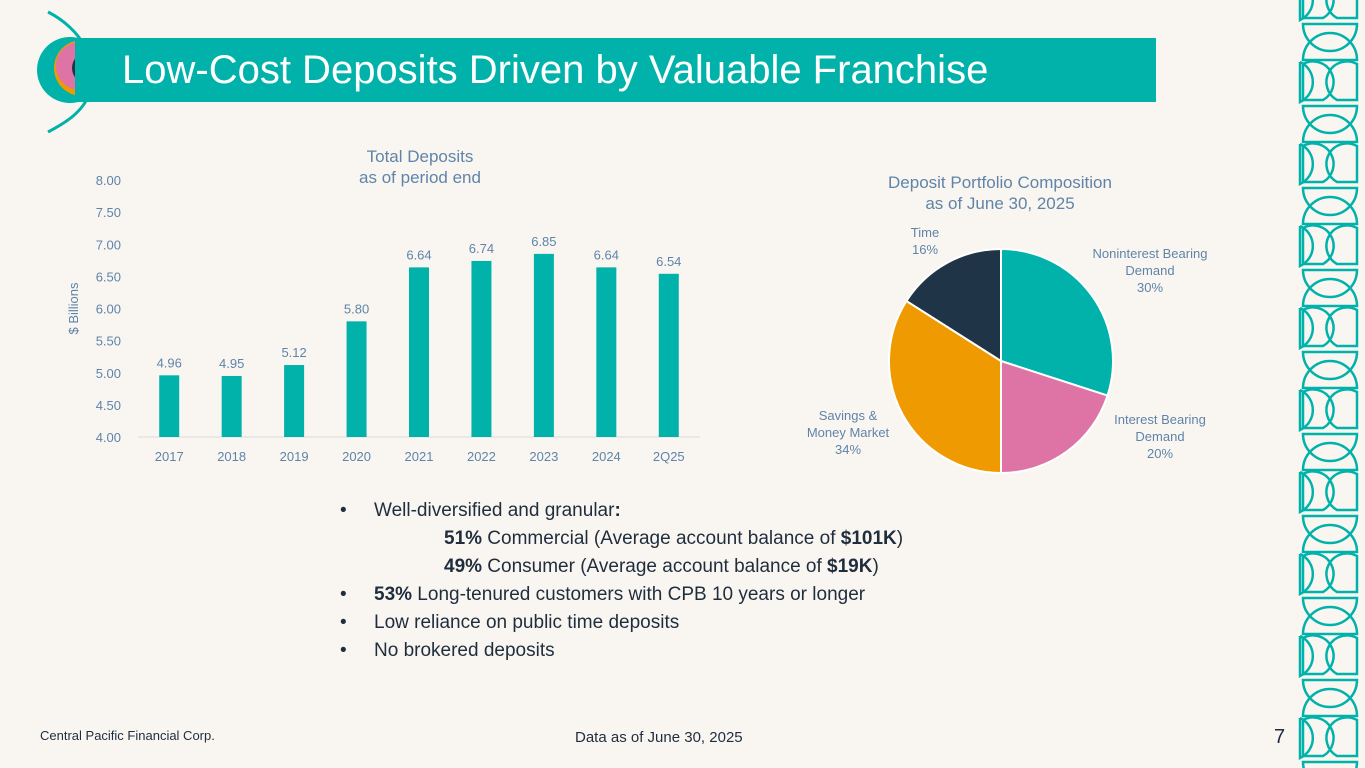 The image size is (1365, 768). I want to click on pie-label-time-value: 16%, so click(925, 249).